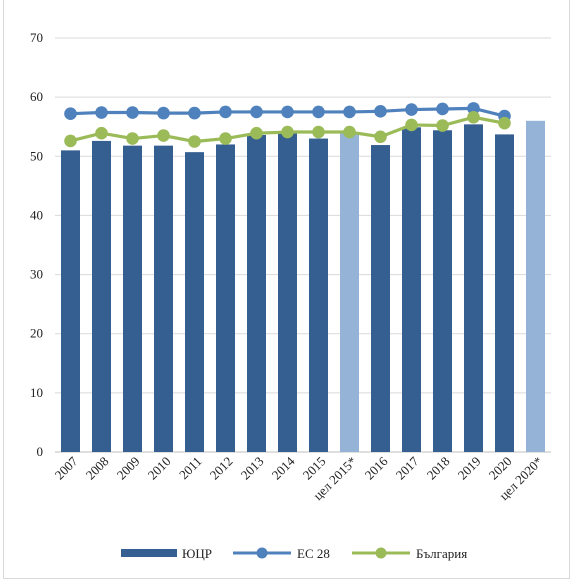  I want to click on y-tick-label: 40, so click(36, 214).